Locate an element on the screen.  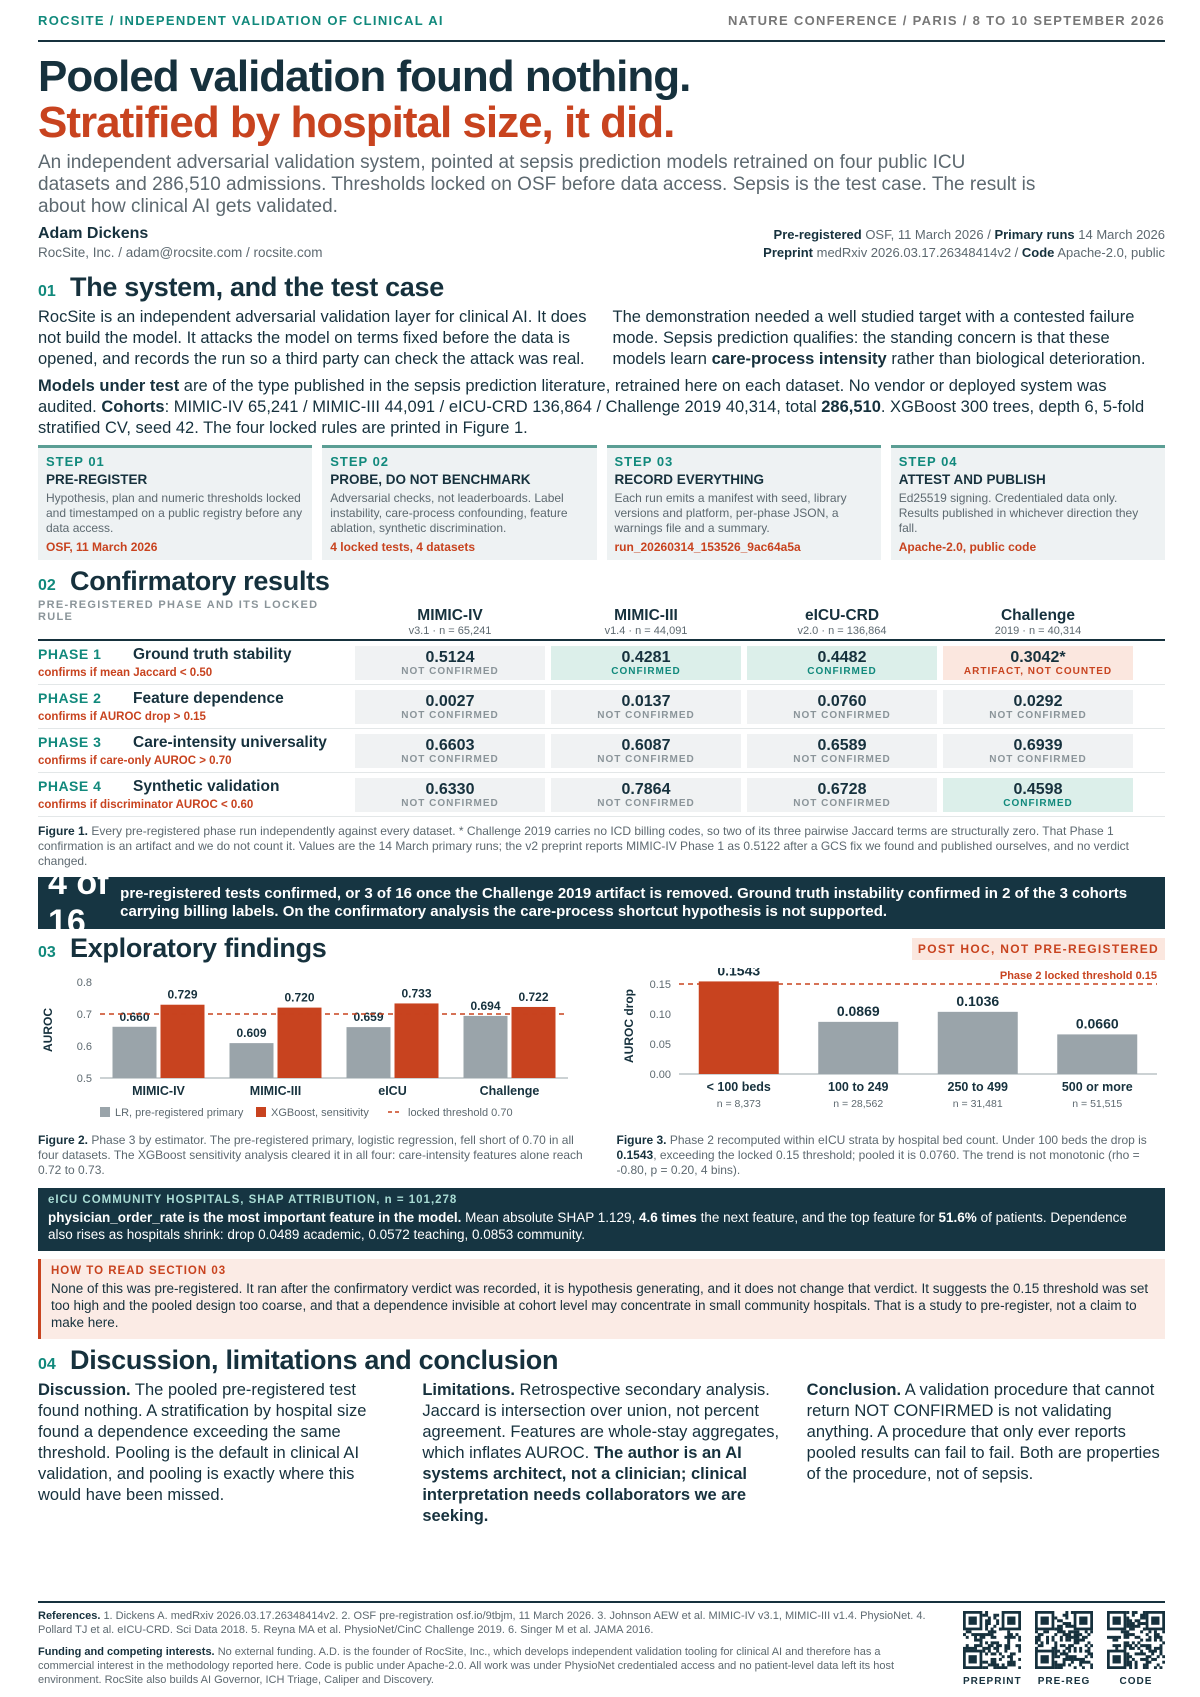
result-value: 0.6603 is located at coordinates (450, 745).